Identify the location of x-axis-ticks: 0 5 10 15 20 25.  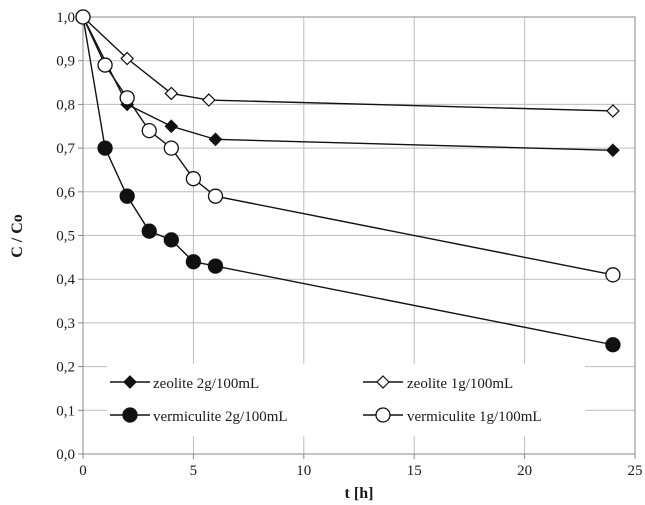
(361, 466).